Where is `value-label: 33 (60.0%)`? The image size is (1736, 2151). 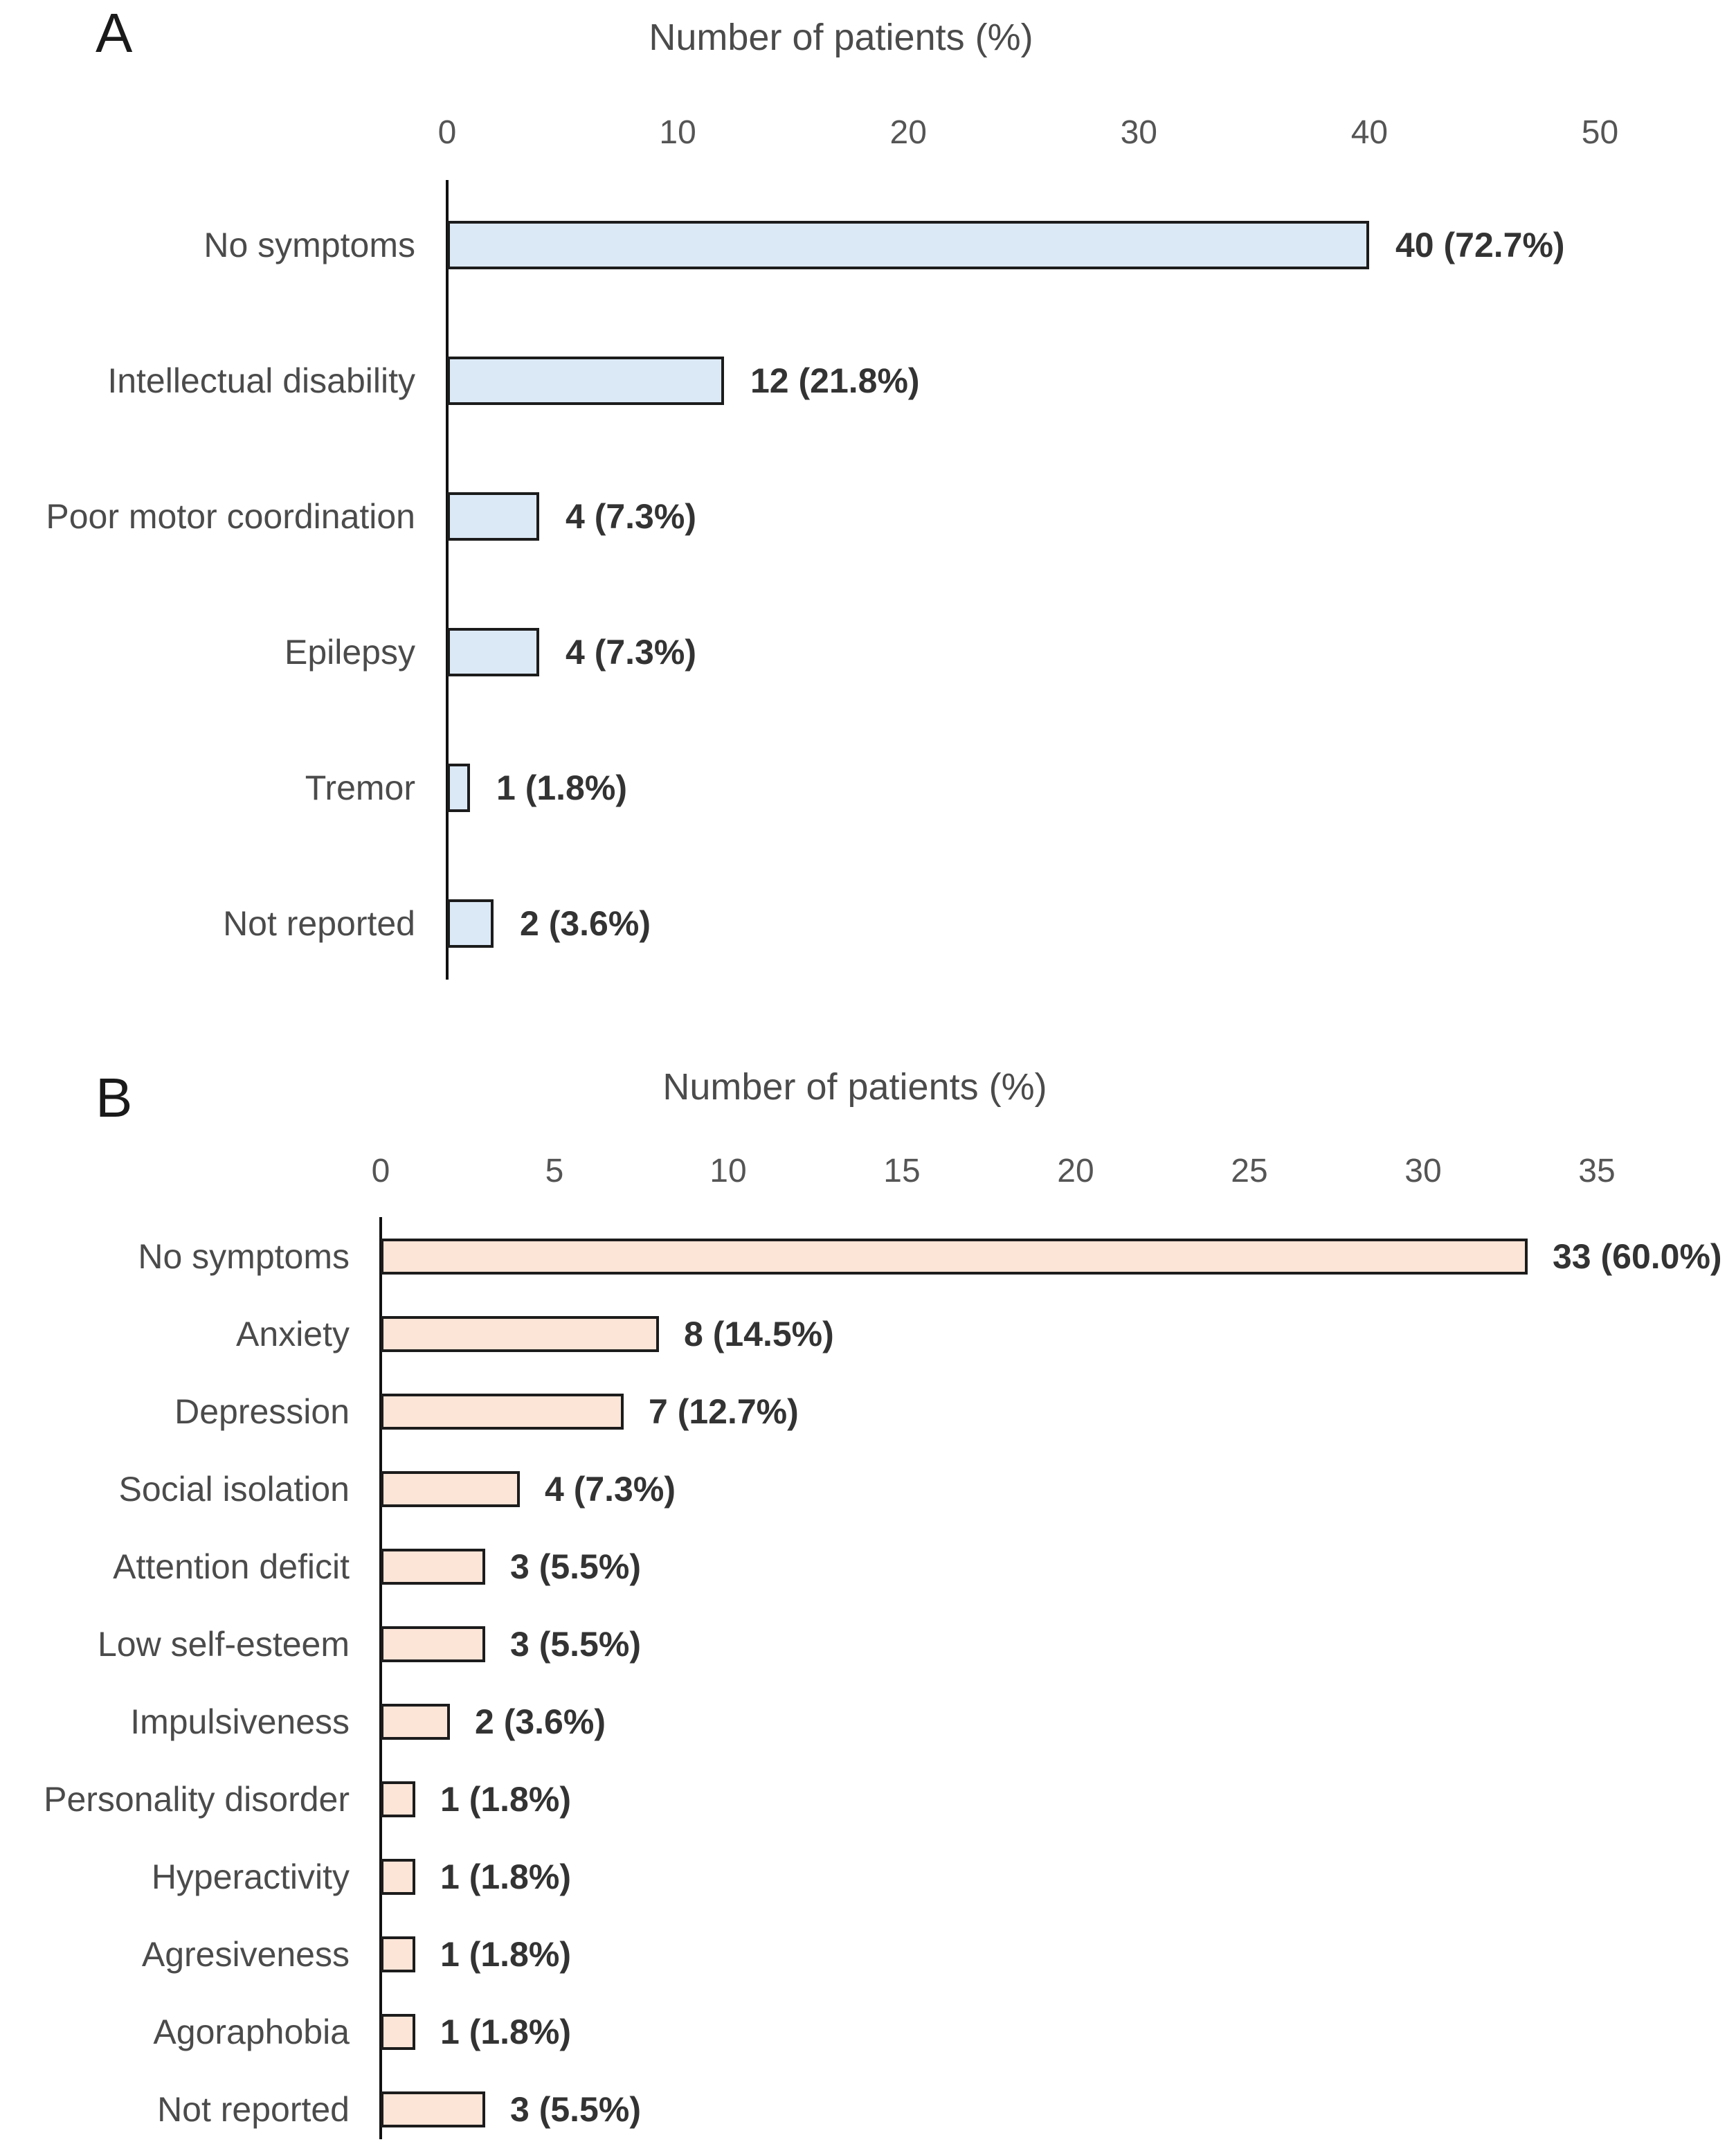 value-label: 33 (60.0%) is located at coordinates (1638, 1256).